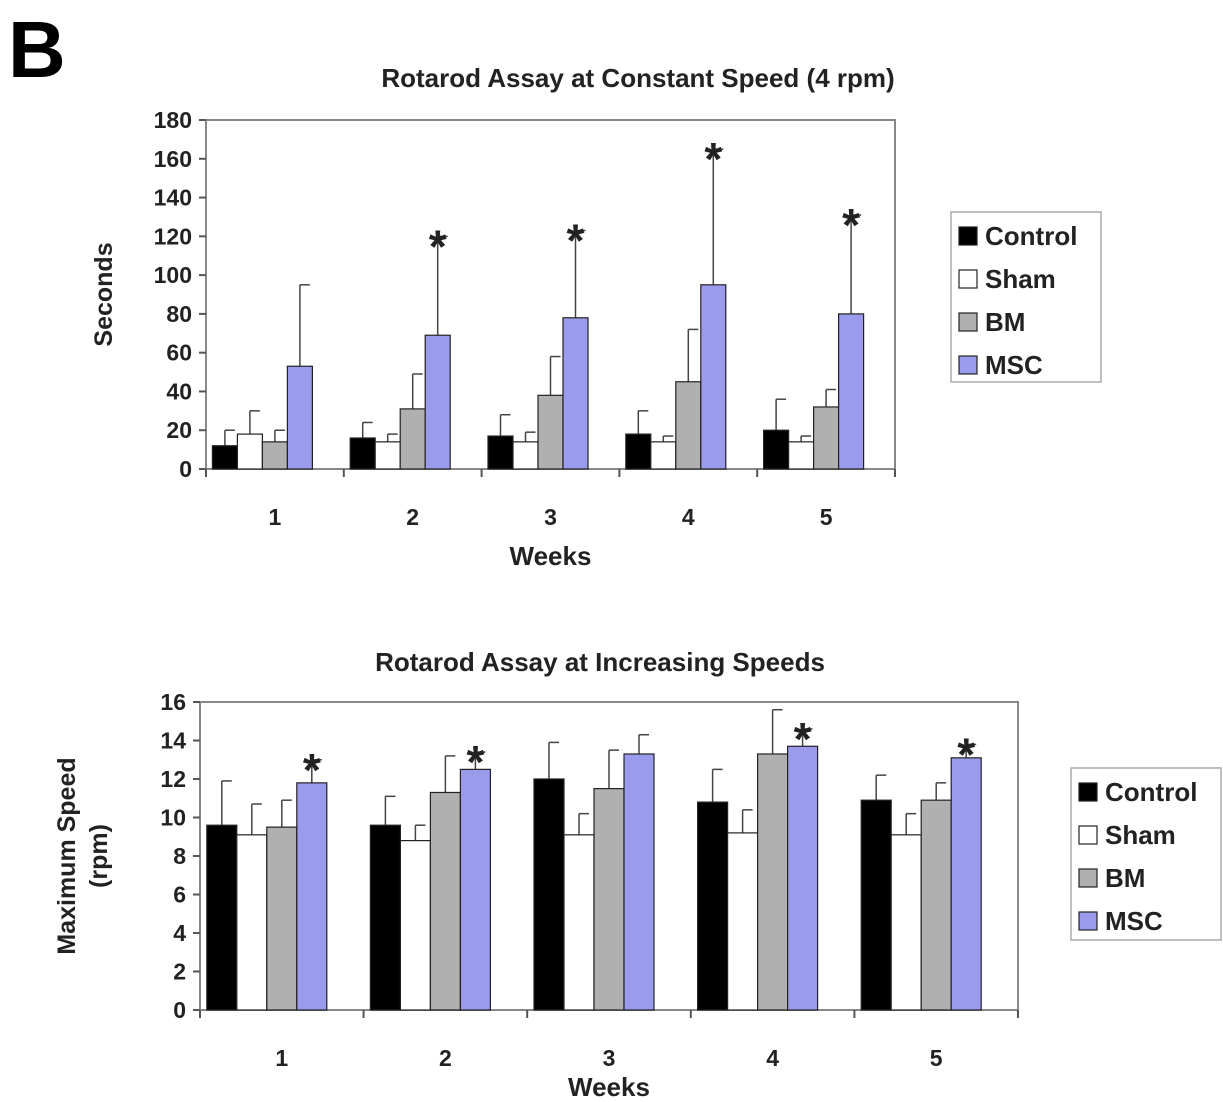 The width and height of the screenshot is (1223, 1102). I want to click on y-tick-label: 160, so click(173, 159).